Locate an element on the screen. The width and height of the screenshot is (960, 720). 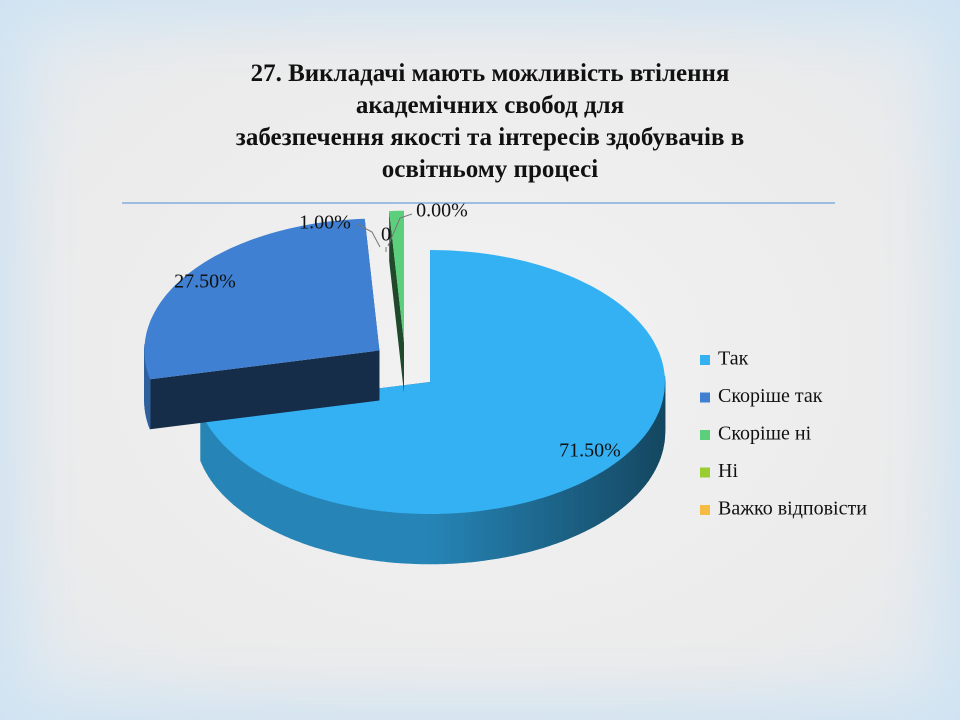
legend-label: Скоріше ні is located at coordinates (765, 434).